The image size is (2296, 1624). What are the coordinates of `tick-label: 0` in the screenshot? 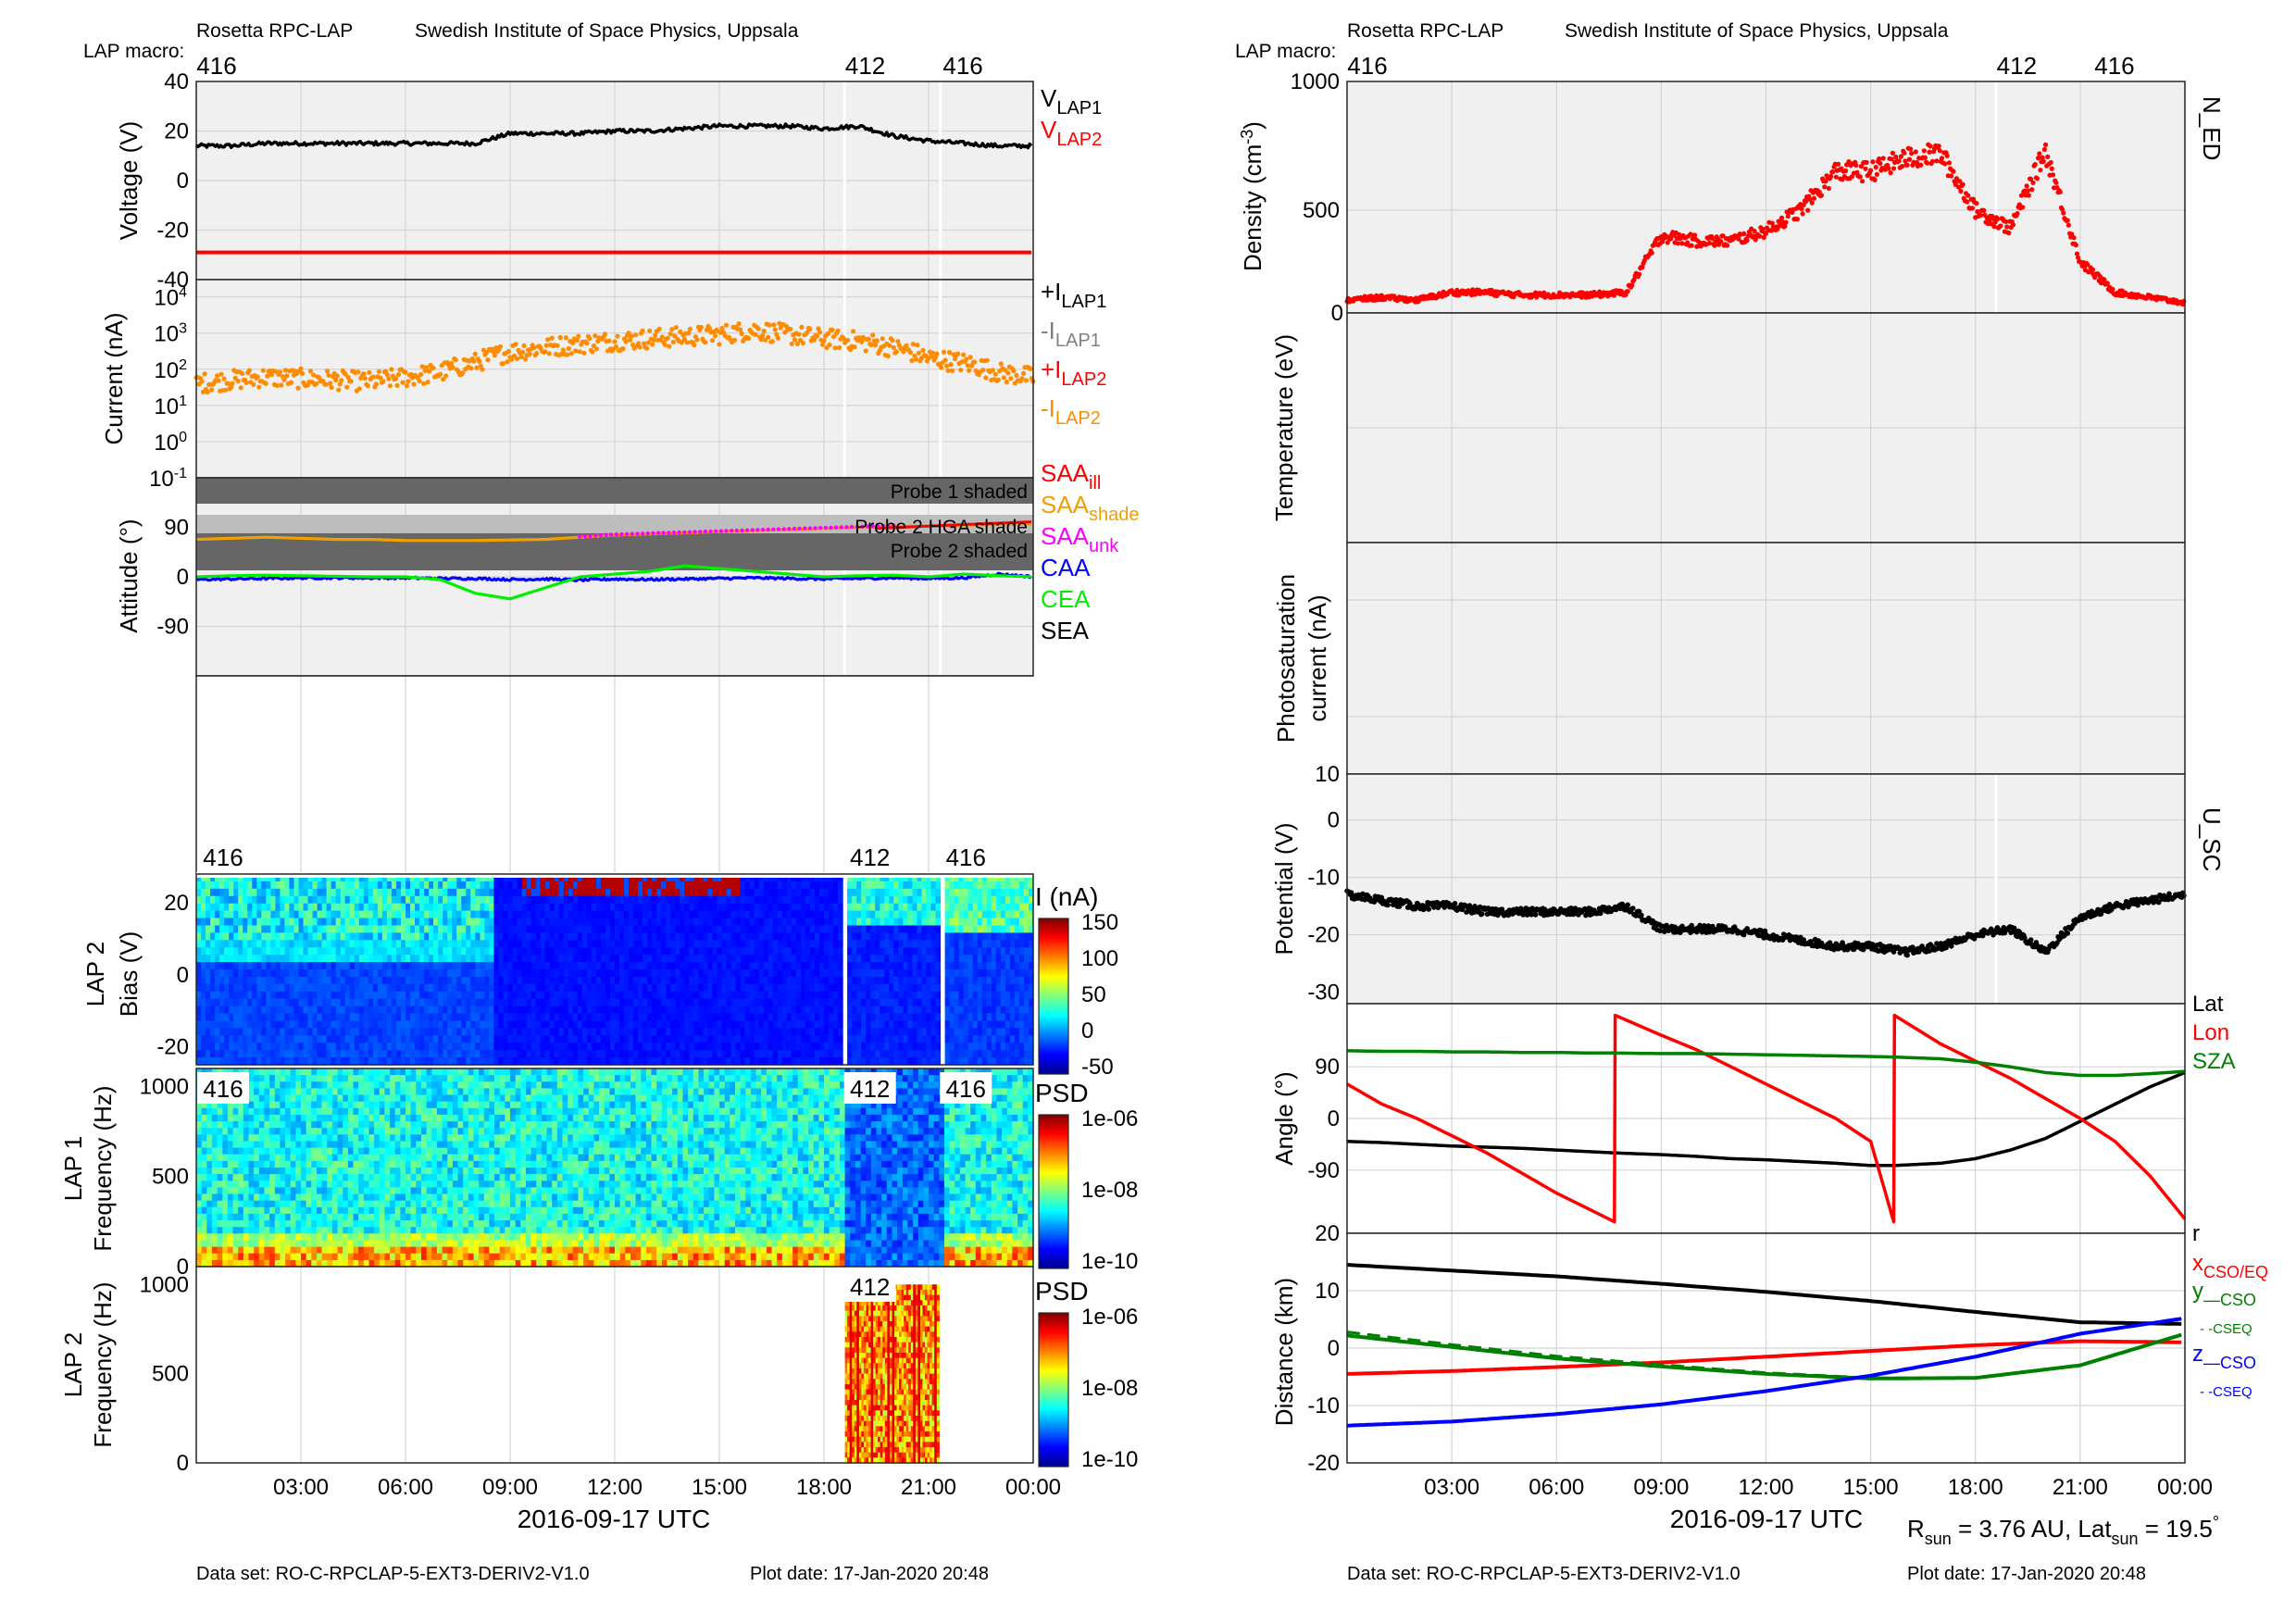 It's located at (183, 577).